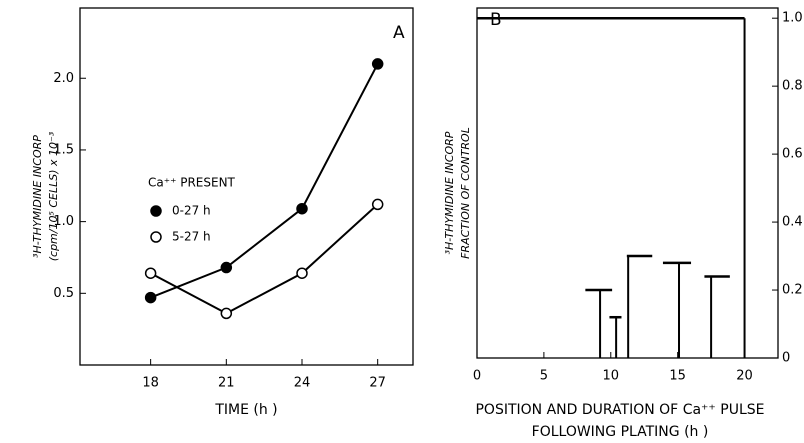 Image resolution: width=804 pixels, height=443 pixels. I want to click on panel-label: A, so click(399, 33).